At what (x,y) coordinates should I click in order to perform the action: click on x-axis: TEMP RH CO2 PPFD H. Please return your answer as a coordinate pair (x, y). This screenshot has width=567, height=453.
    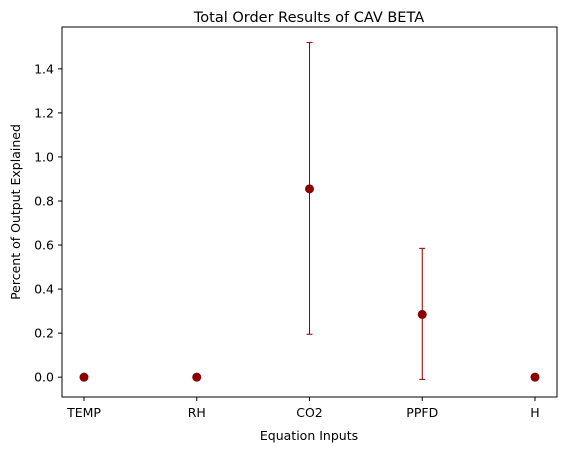
    Looking at the image, I should click on (303, 408).